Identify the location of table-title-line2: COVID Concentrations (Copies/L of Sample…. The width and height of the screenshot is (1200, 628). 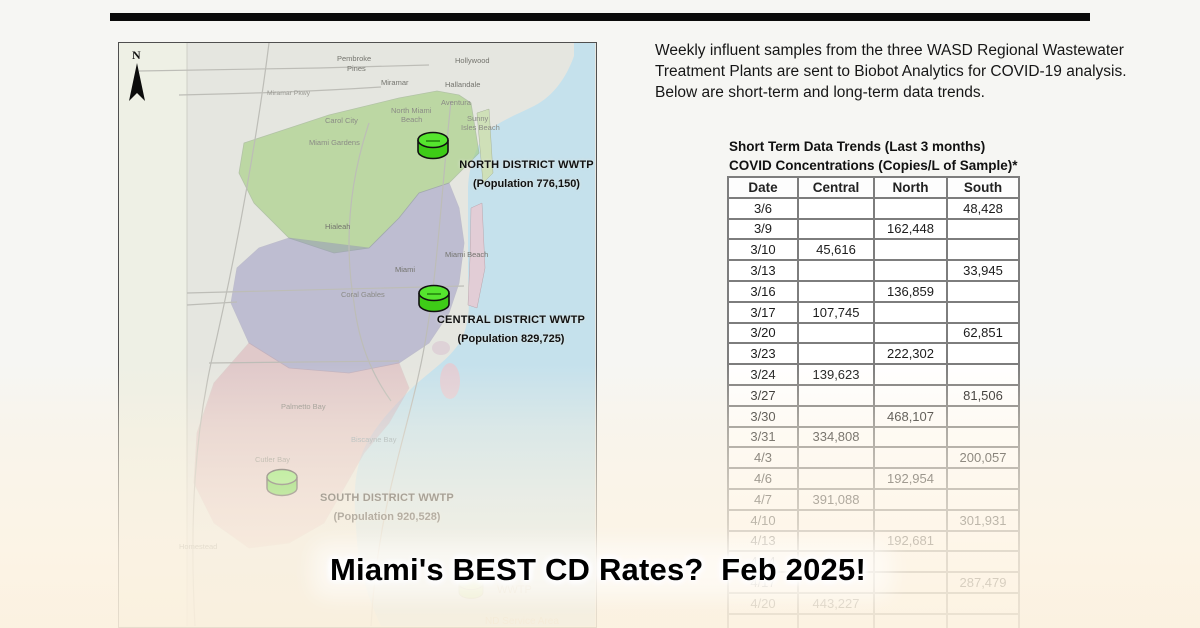
(873, 165).